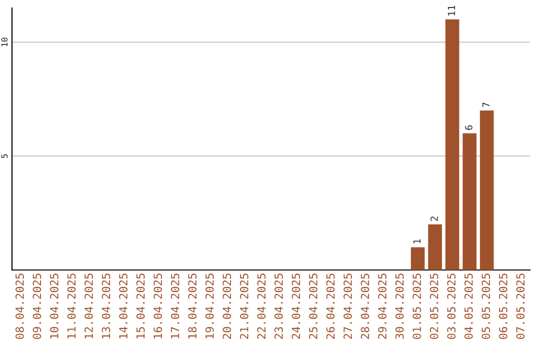 The width and height of the screenshot is (540, 340). What do you see at coordinates (106, 306) in the screenshot?
I see `x-tick-label: 13.04.2025` at bounding box center [106, 306].